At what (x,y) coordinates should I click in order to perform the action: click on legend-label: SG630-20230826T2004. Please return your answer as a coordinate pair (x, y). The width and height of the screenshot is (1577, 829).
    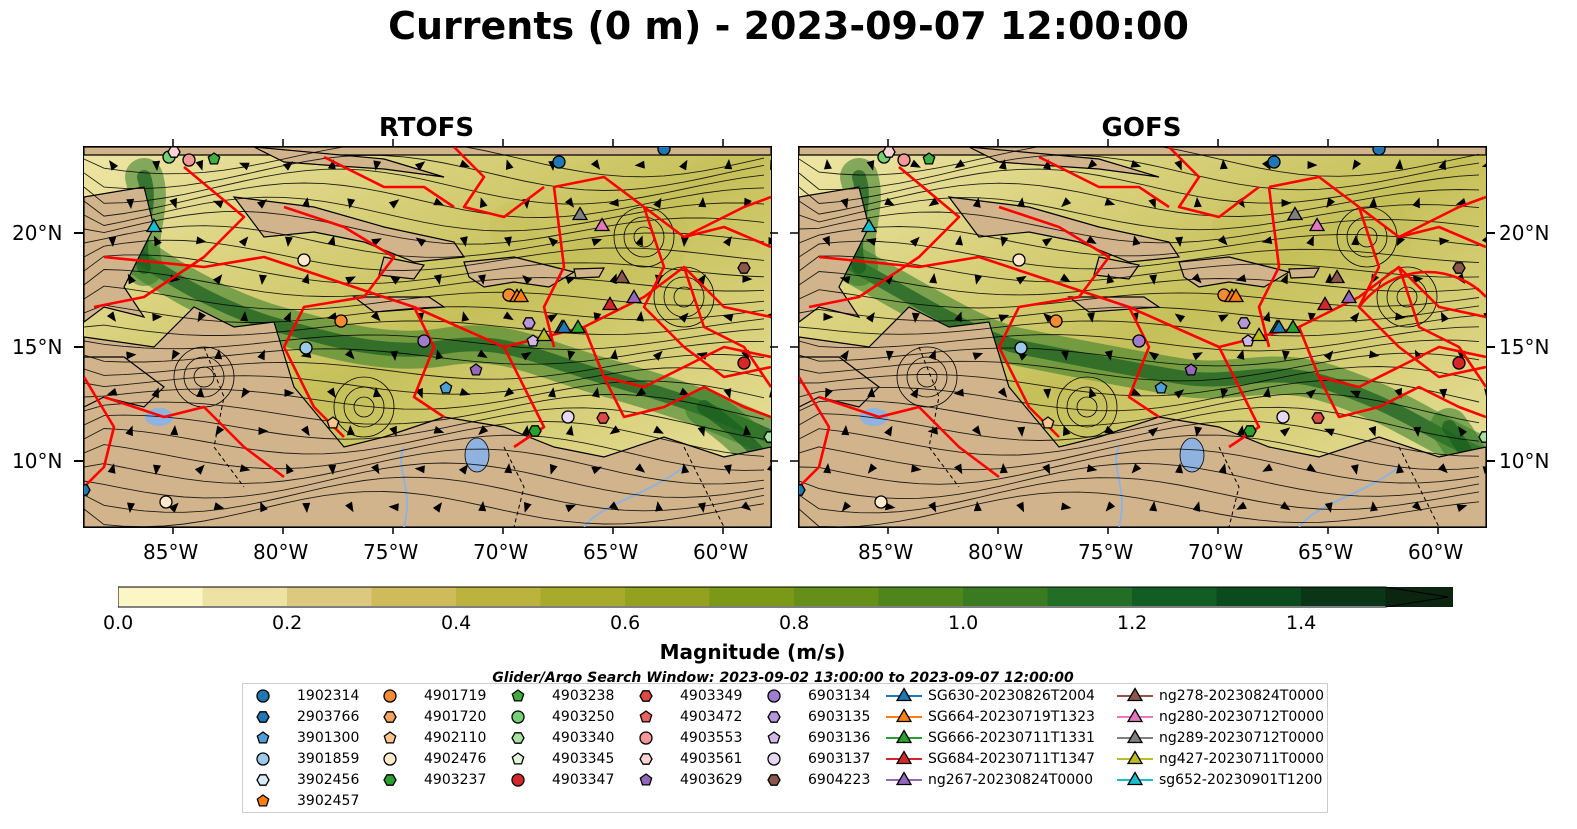
    Looking at the image, I should click on (1011, 696).